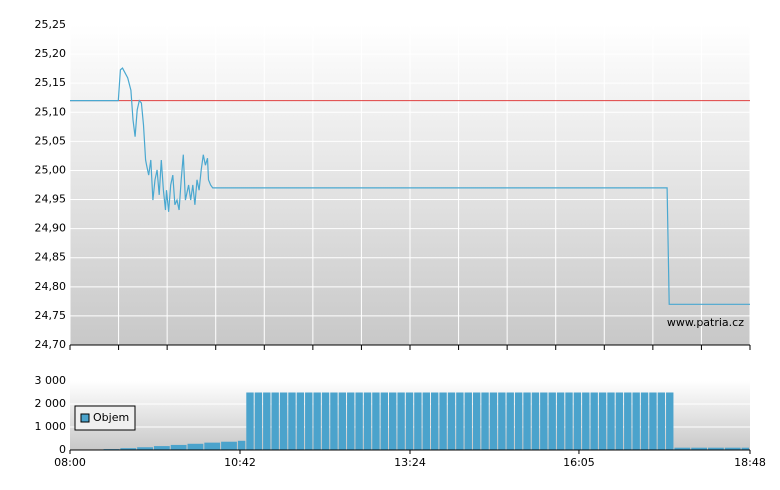 The height and width of the screenshot is (490, 780). What do you see at coordinates (62, 449) in the screenshot?
I see `y-tick-label: 0` at bounding box center [62, 449].